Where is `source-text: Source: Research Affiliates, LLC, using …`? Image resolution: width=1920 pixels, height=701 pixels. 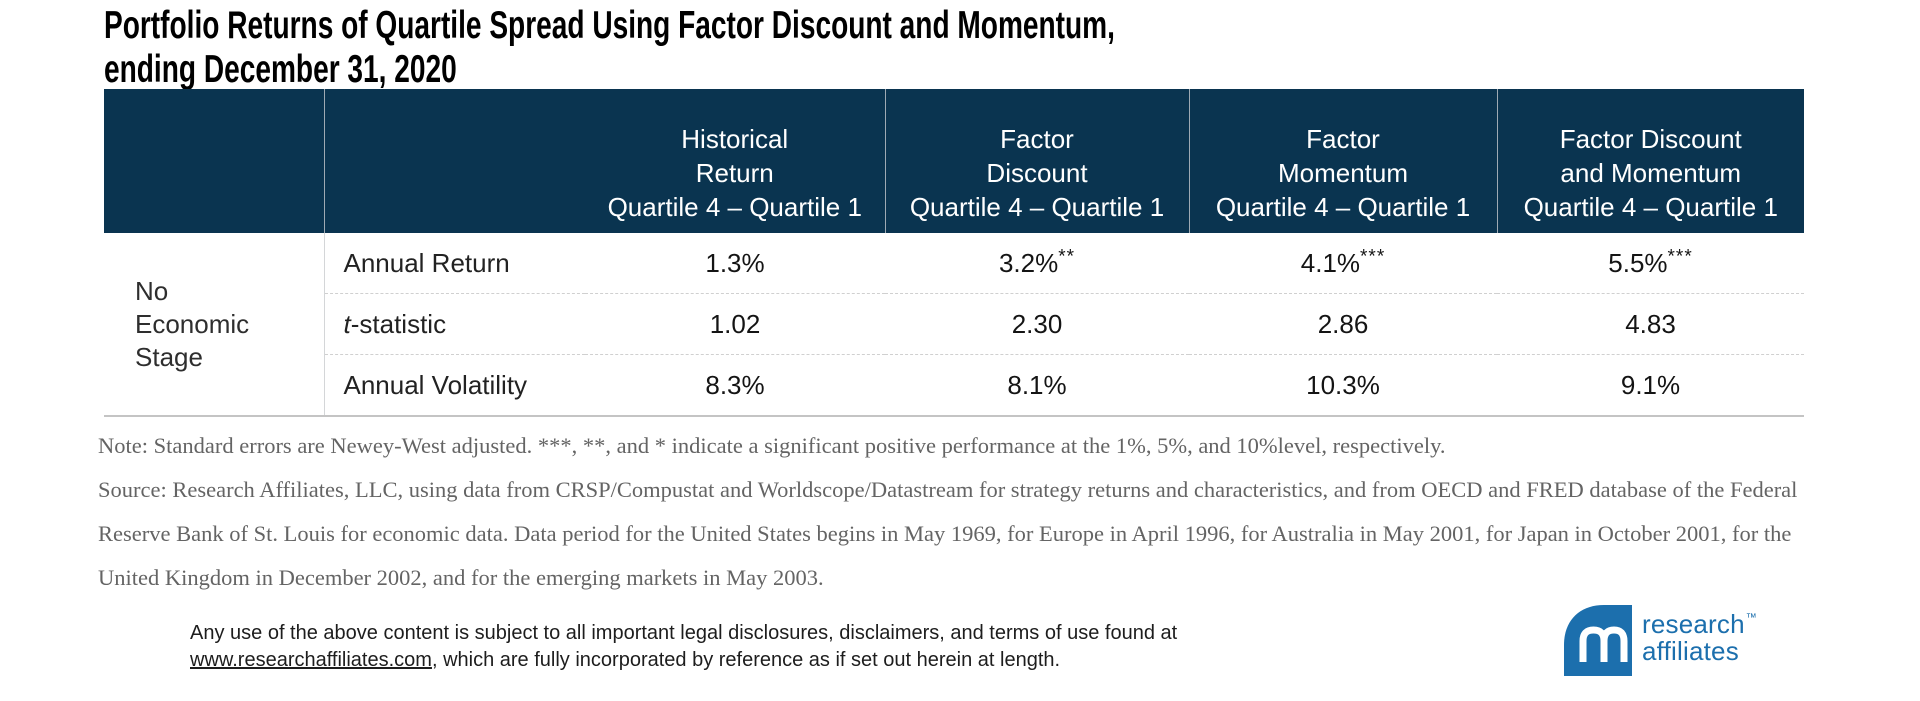 source-text: Source: Research Affiliates, LLC, using … is located at coordinates (948, 533).